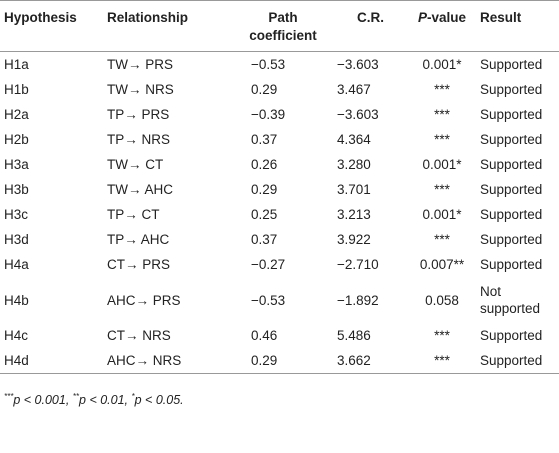  I want to click on table-cell: −2.710, so click(358, 264).